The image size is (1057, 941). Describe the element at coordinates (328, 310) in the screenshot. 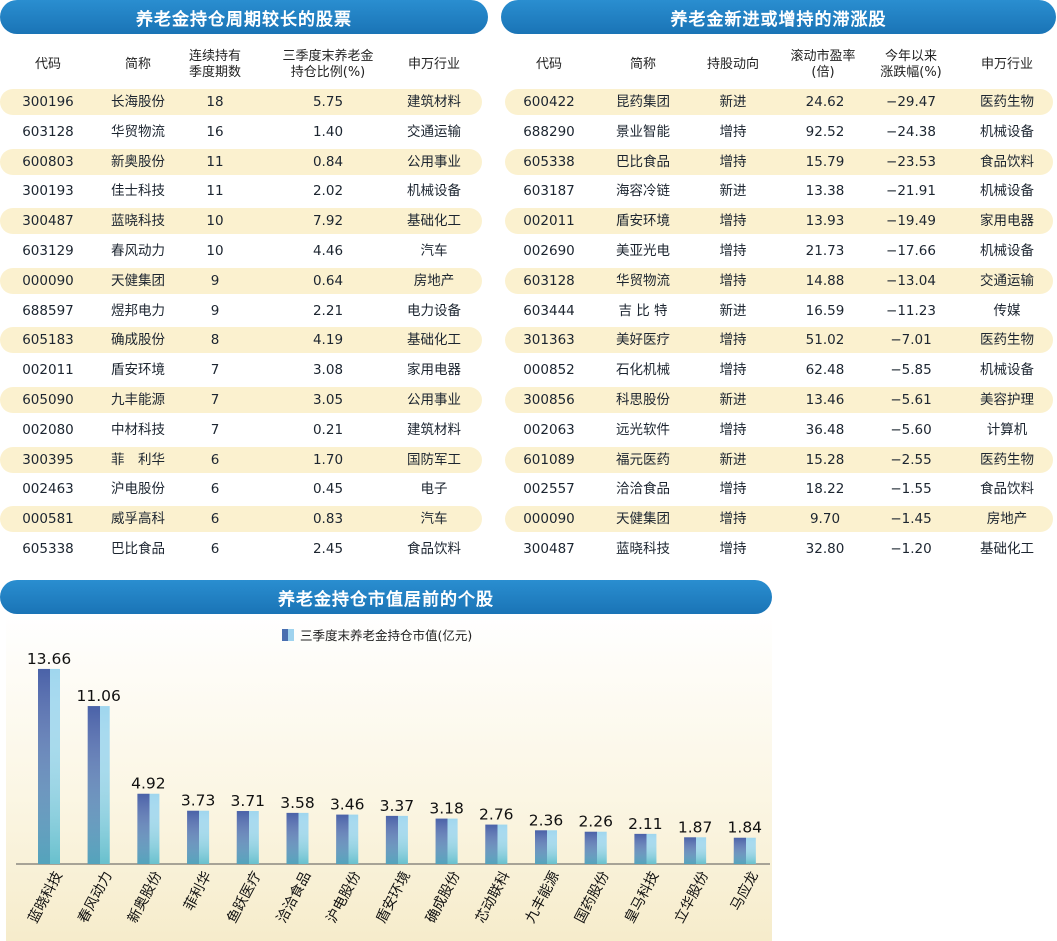

I see `left-table-cell: 2.21` at that location.